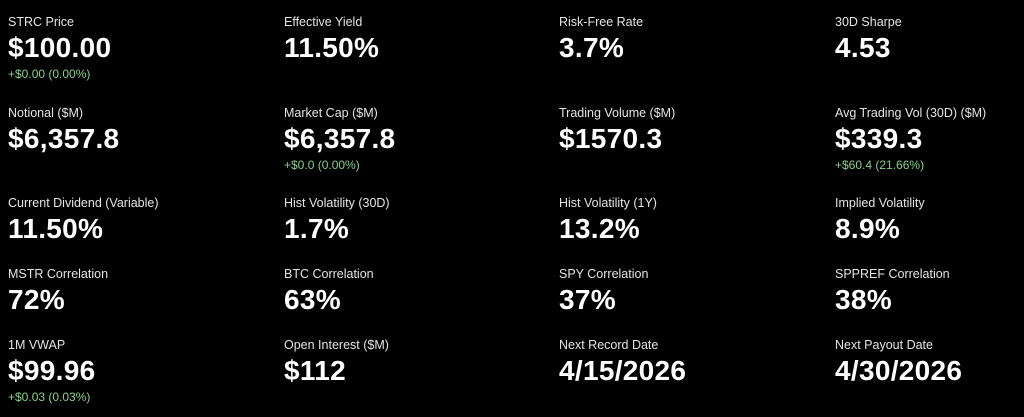  I want to click on metric-label: Next Payout Date, so click(884, 345).